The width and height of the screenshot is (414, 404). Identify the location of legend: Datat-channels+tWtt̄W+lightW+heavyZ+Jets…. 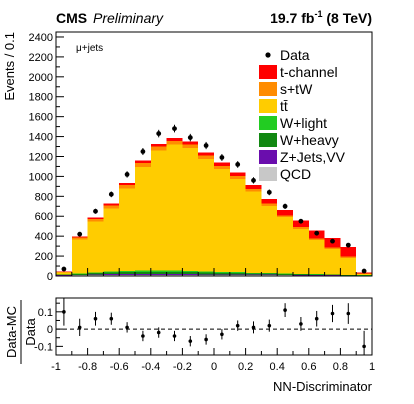
(302, 114).